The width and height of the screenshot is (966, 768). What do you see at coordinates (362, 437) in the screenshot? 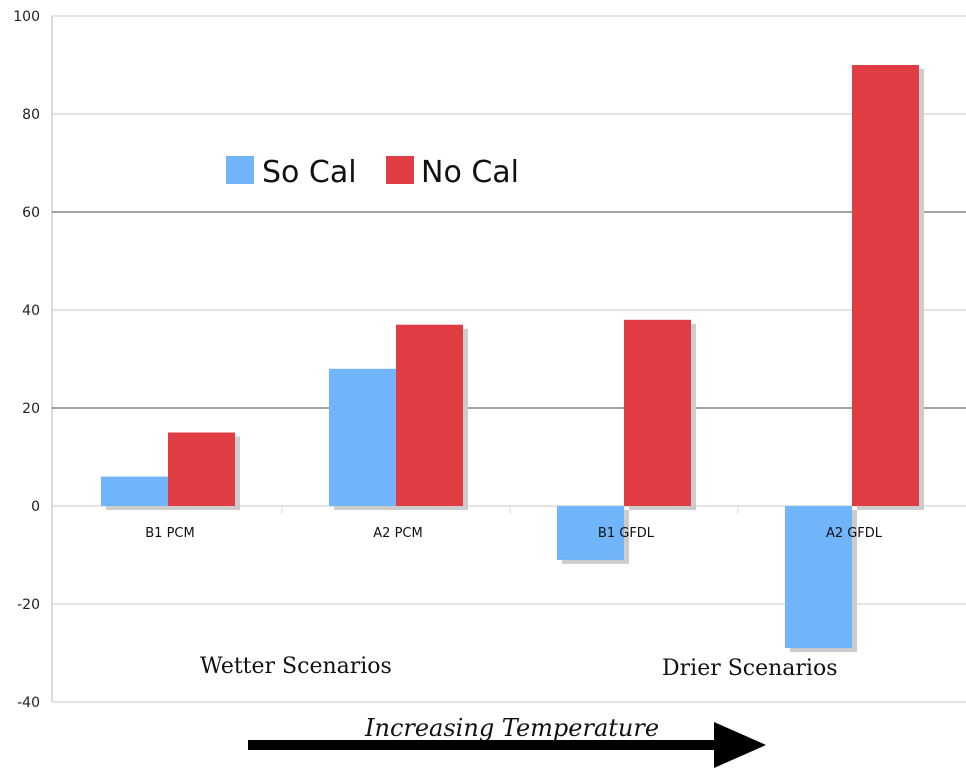
I see `bar-so-cal-a2-pcm` at bounding box center [362, 437].